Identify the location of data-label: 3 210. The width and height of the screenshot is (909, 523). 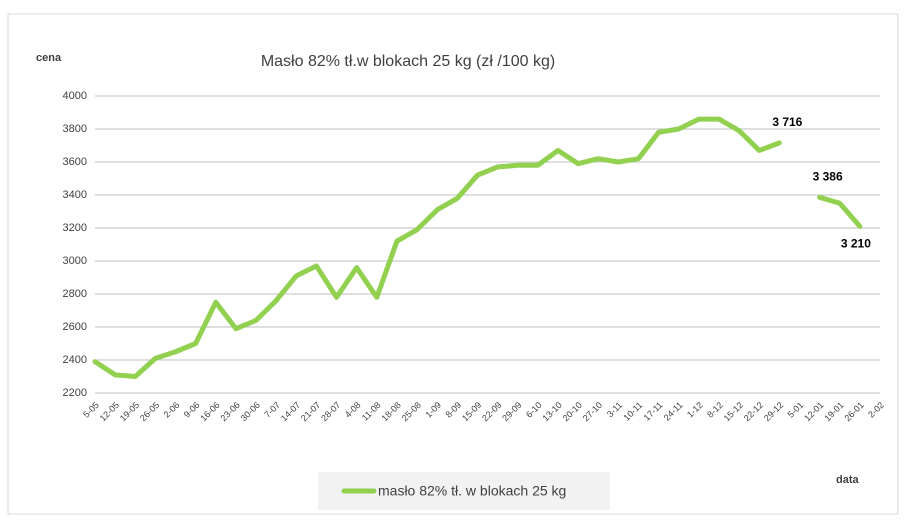
(856, 244).